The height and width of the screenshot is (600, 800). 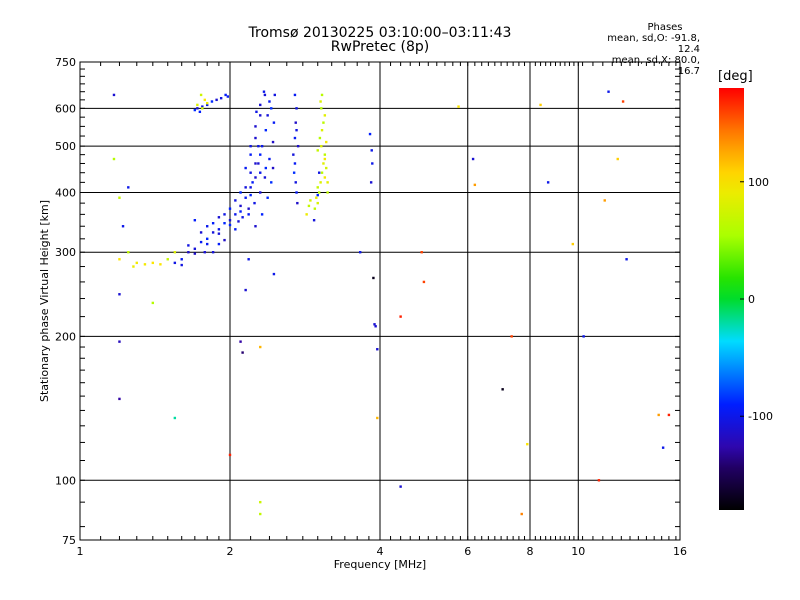 What do you see at coordinates (735, 76) in the screenshot?
I see `colorbar-title: [deg]` at bounding box center [735, 76].